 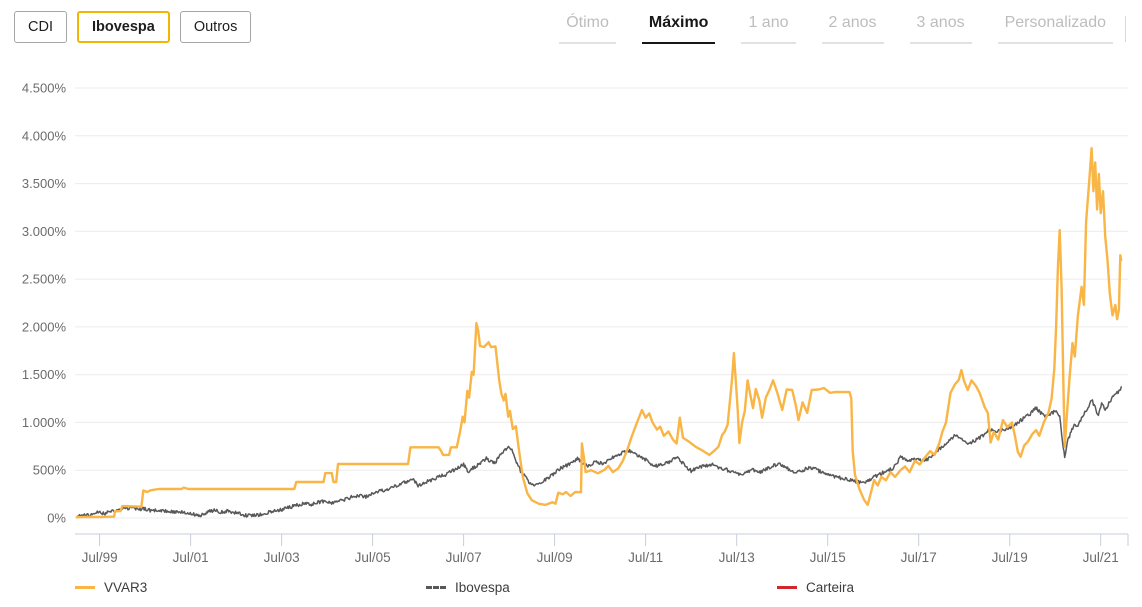 What do you see at coordinates (1055, 29) in the screenshot?
I see `tab-personalizado: Personalizado` at bounding box center [1055, 29].